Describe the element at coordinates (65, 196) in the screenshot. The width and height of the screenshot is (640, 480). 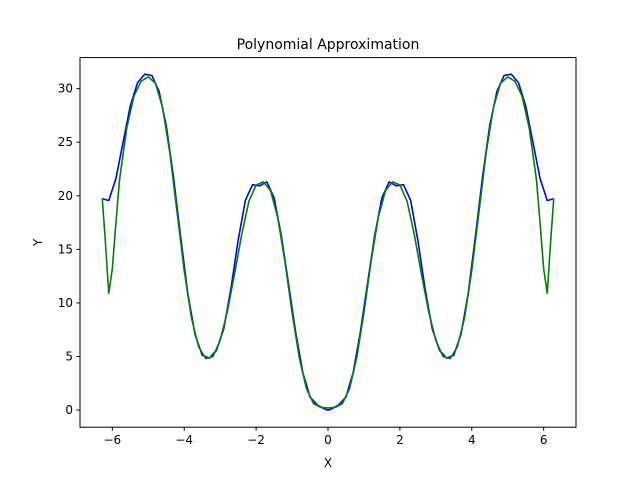
I see `y-tick-label: 20` at that location.